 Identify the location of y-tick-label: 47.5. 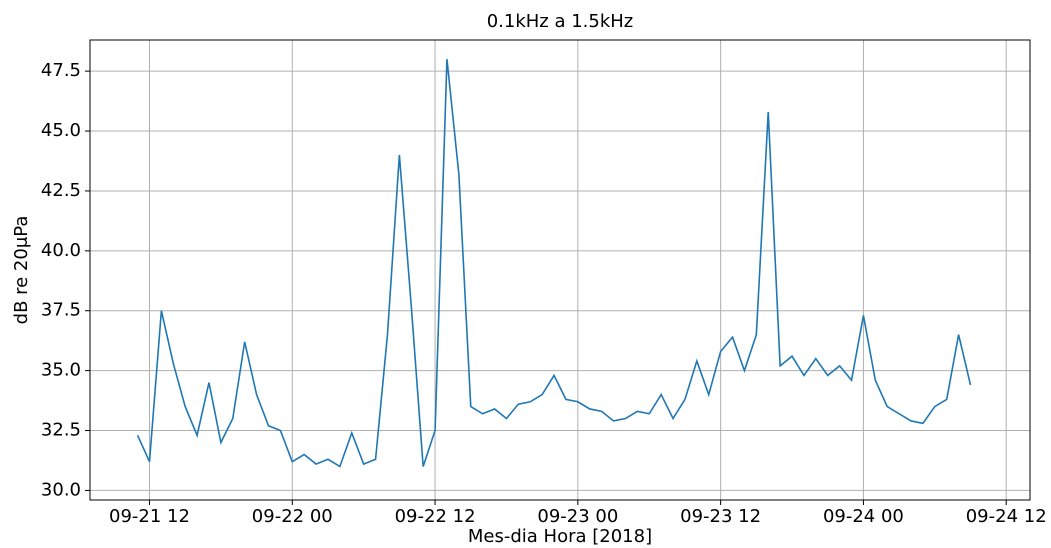
(61, 70).